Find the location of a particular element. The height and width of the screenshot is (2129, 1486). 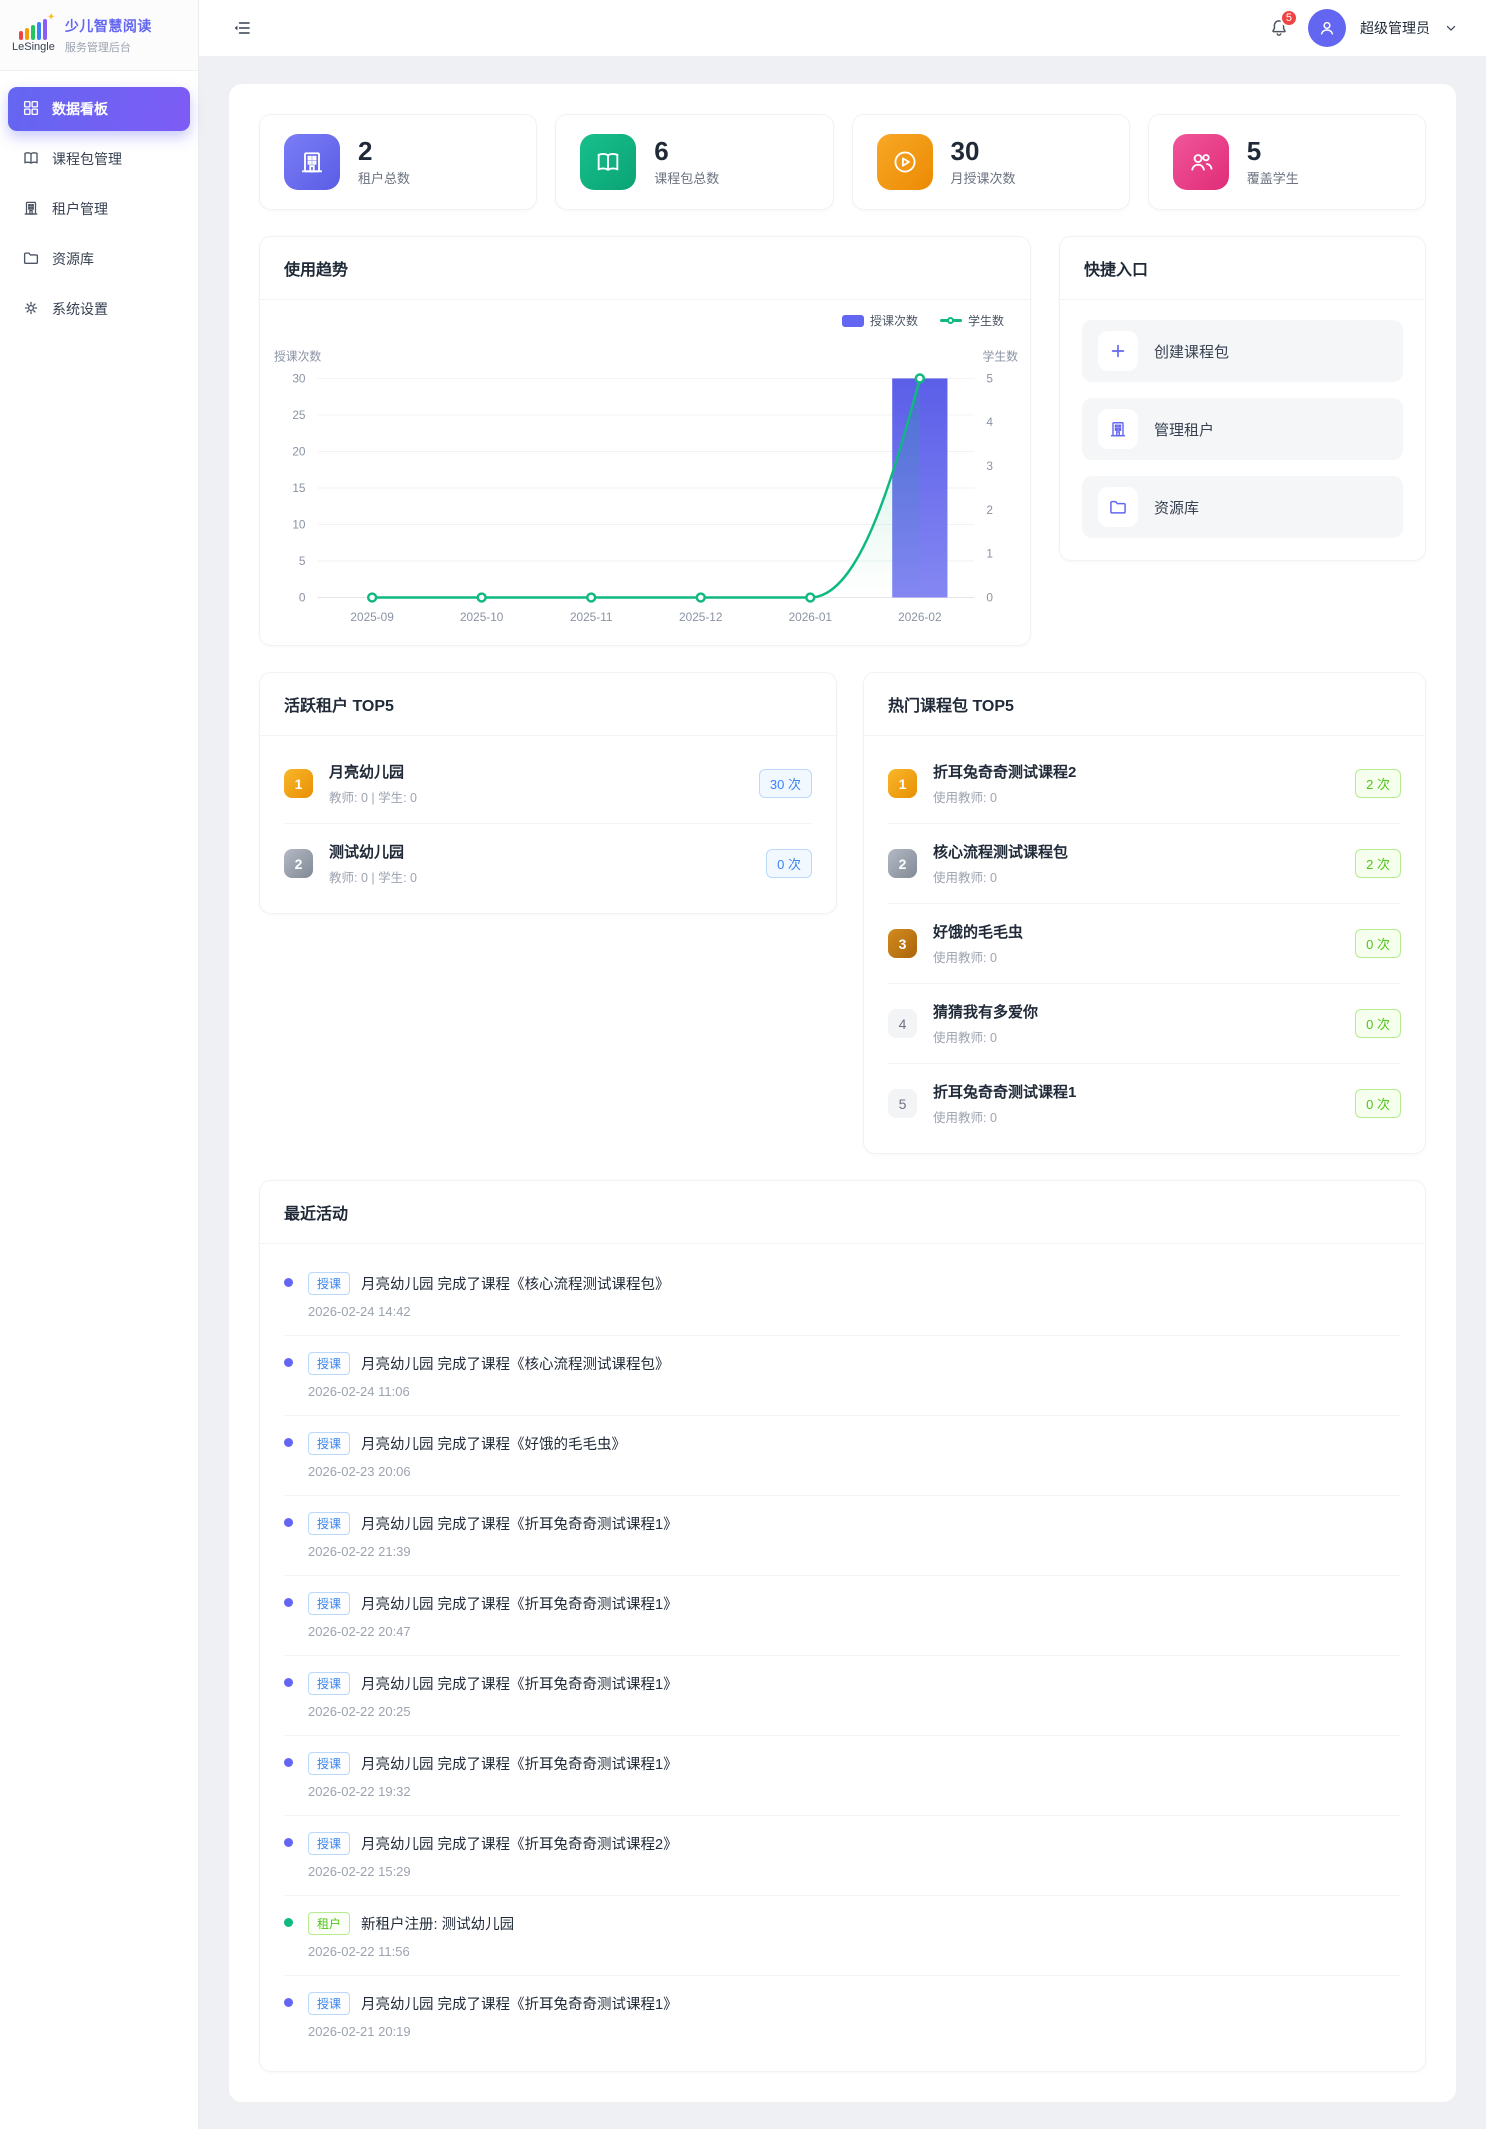

rank-badge: 5 is located at coordinates (902, 1104).